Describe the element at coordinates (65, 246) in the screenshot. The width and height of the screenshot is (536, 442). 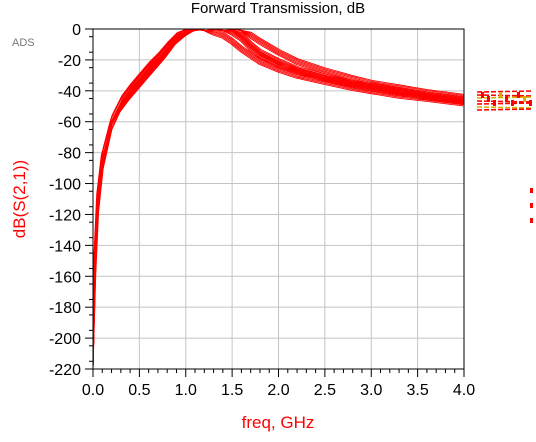
I see `y-tick-label: -140` at that location.